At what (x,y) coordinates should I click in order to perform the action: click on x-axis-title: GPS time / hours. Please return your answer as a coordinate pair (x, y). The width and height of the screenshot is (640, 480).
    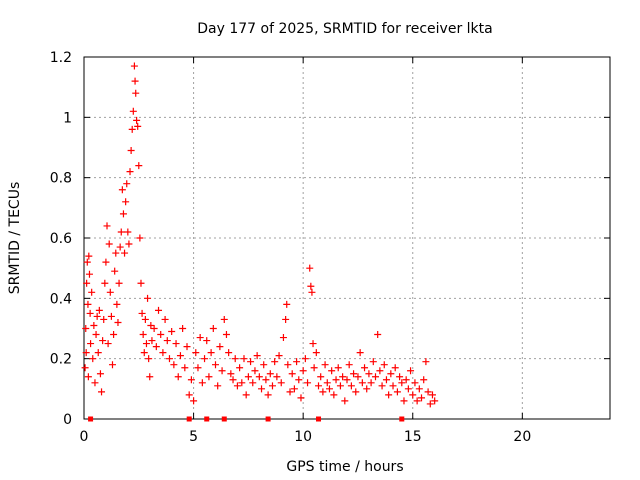
    Looking at the image, I should click on (344, 467).